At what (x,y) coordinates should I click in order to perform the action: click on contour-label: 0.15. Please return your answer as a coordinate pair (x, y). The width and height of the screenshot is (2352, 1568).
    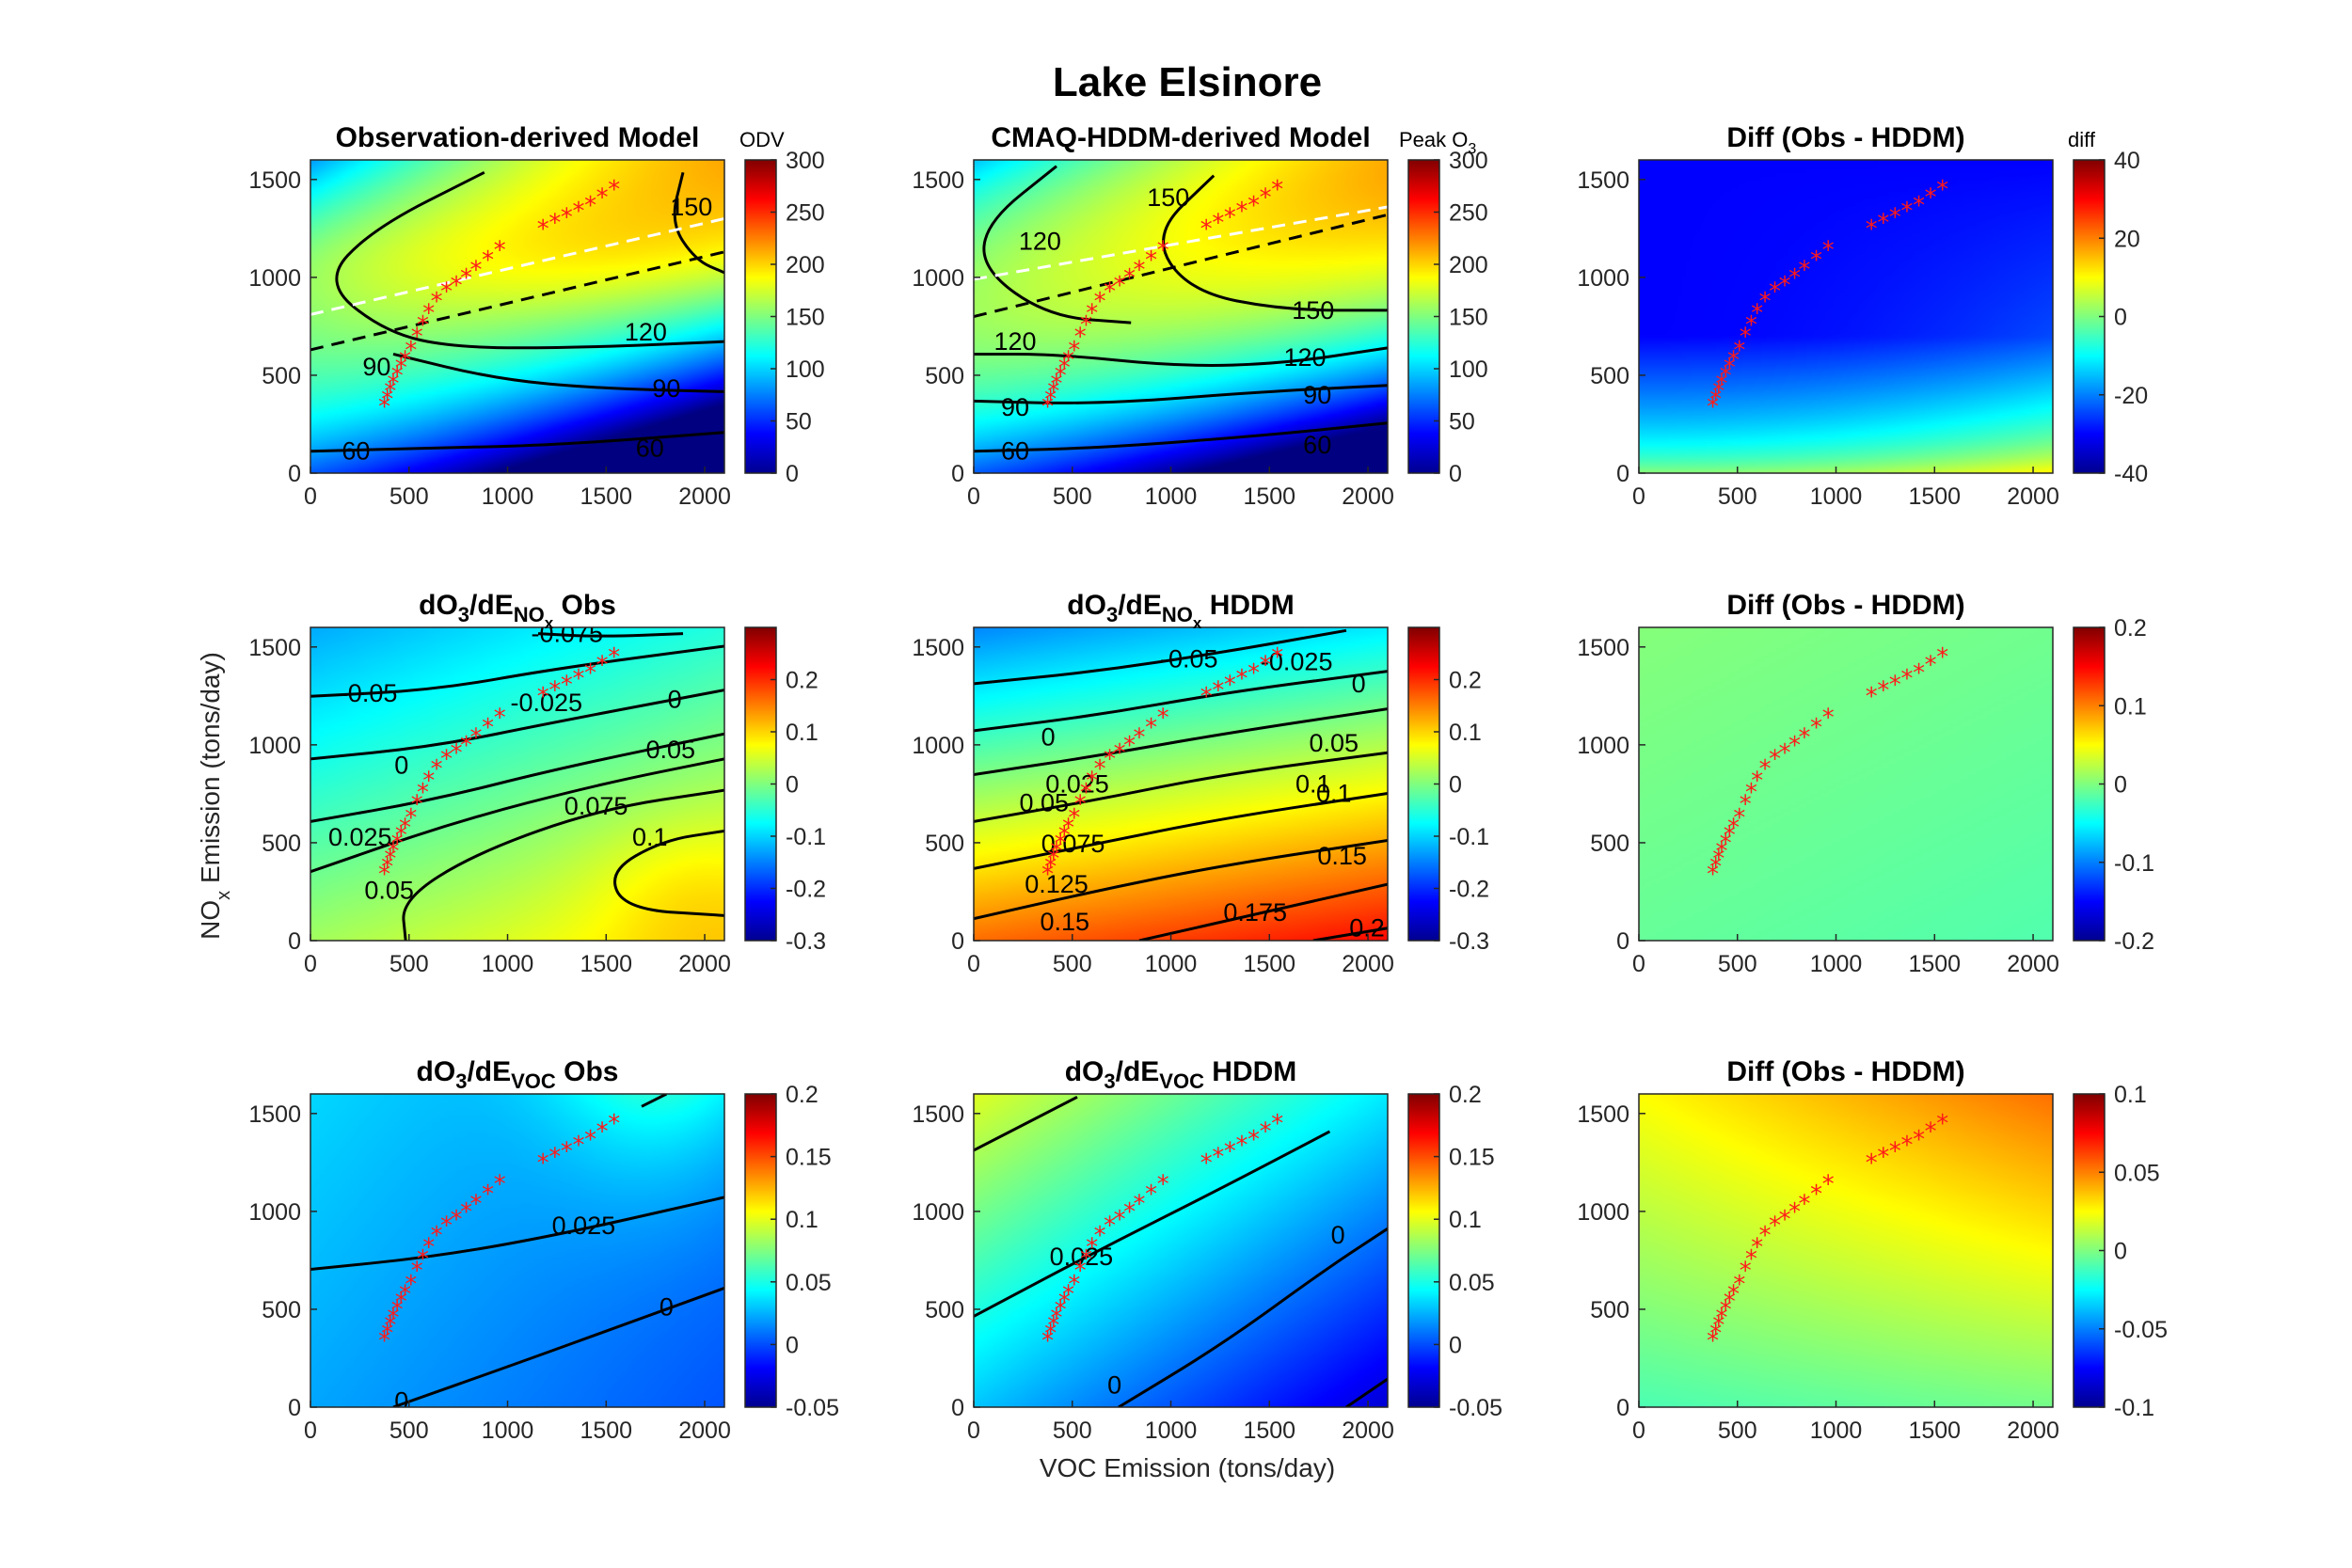
    Looking at the image, I should click on (1065, 922).